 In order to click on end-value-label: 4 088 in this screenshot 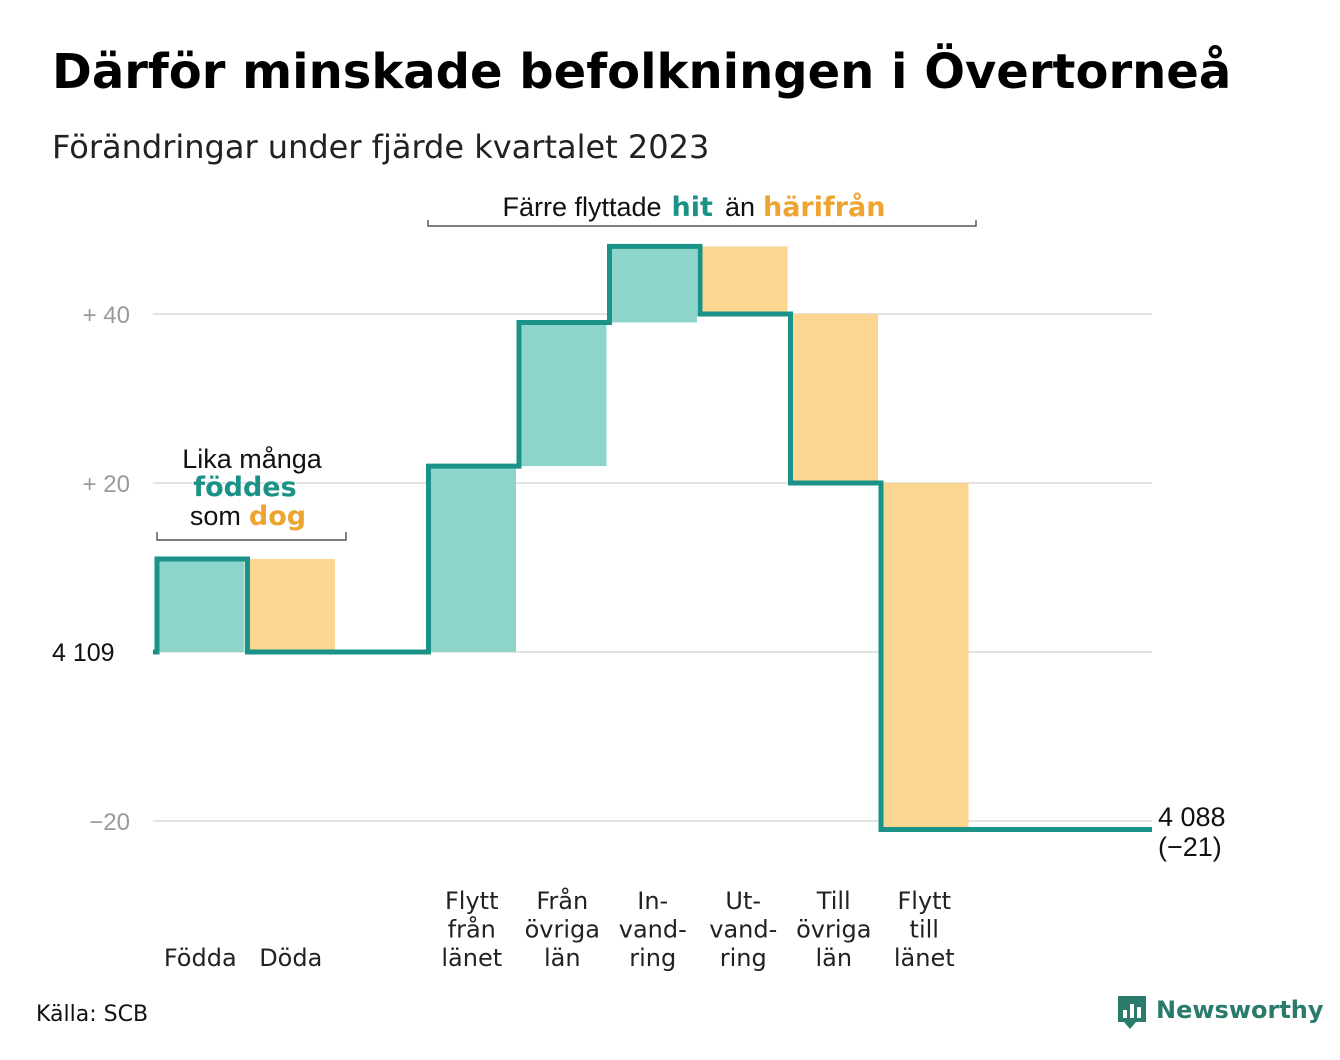, I will do `click(1192, 817)`.